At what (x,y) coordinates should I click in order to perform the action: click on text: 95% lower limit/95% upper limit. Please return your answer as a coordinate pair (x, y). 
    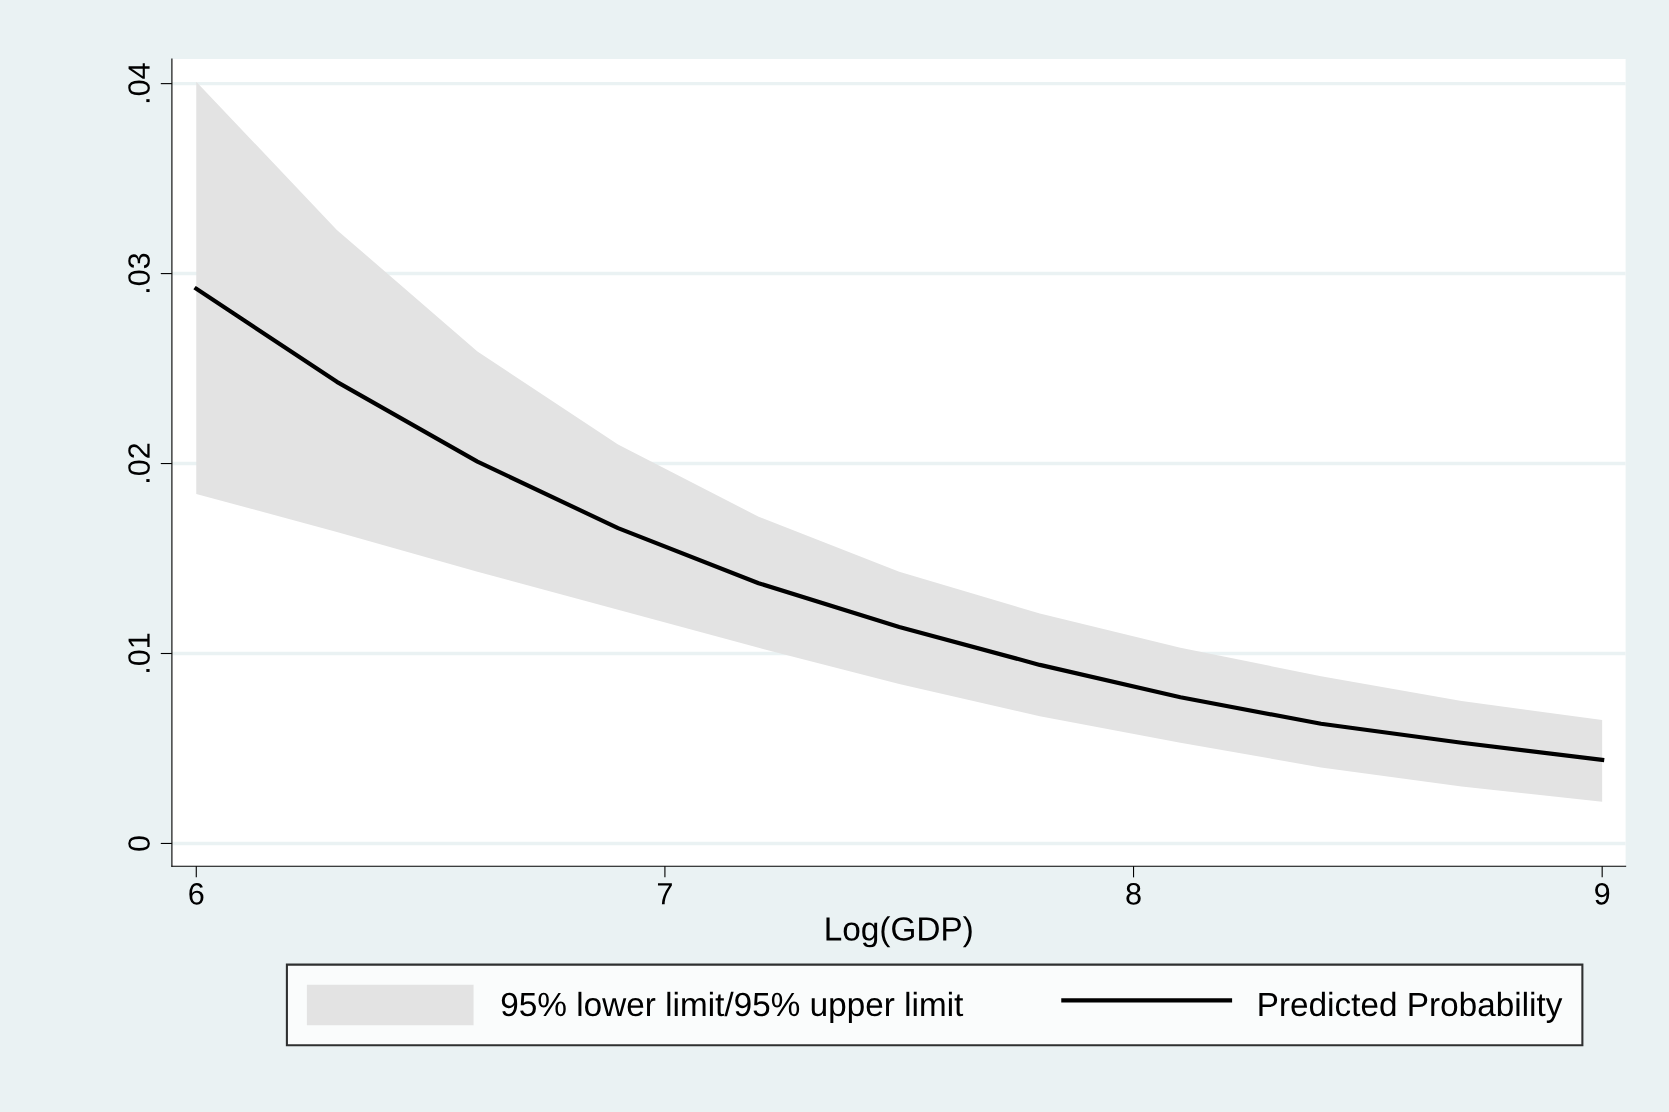
    Looking at the image, I should click on (732, 1007).